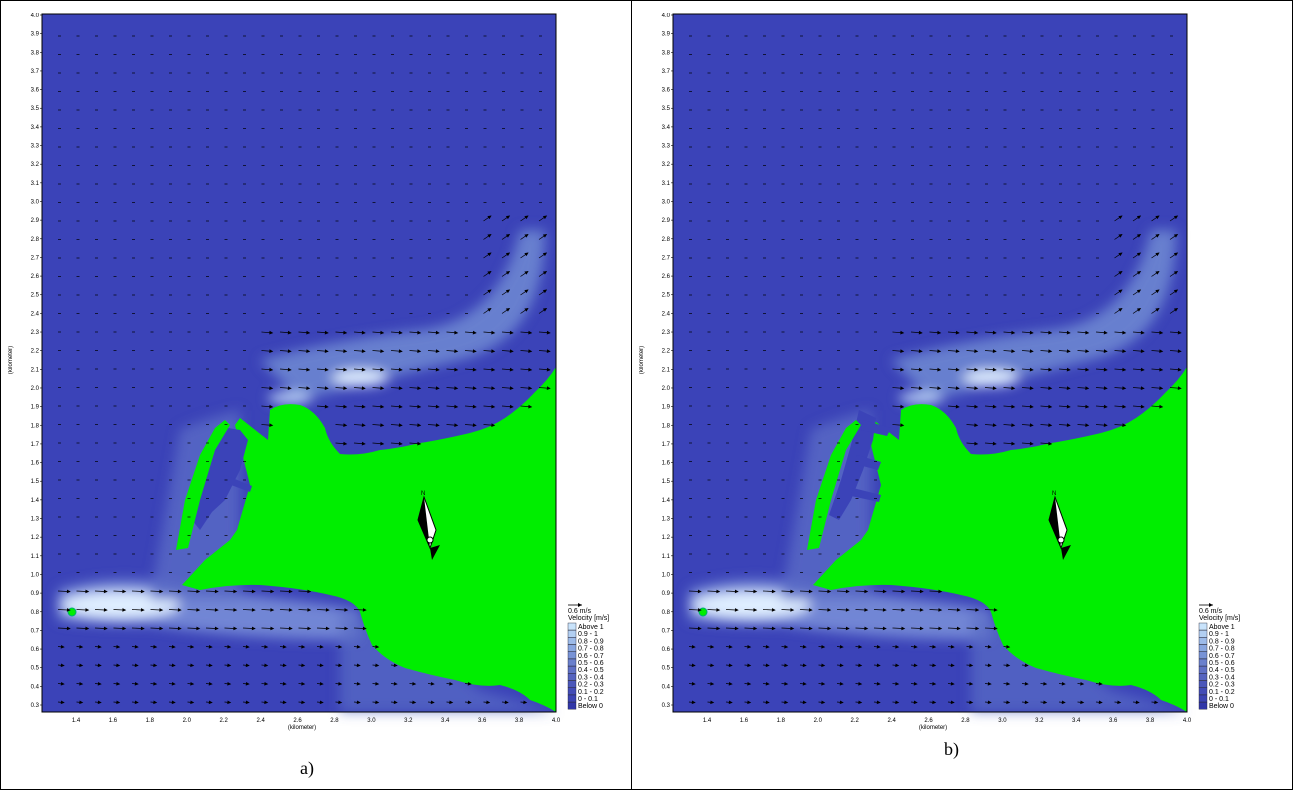  Describe the element at coordinates (35, 16) in the screenshot. I see `y-tick-label: 4.0` at that location.